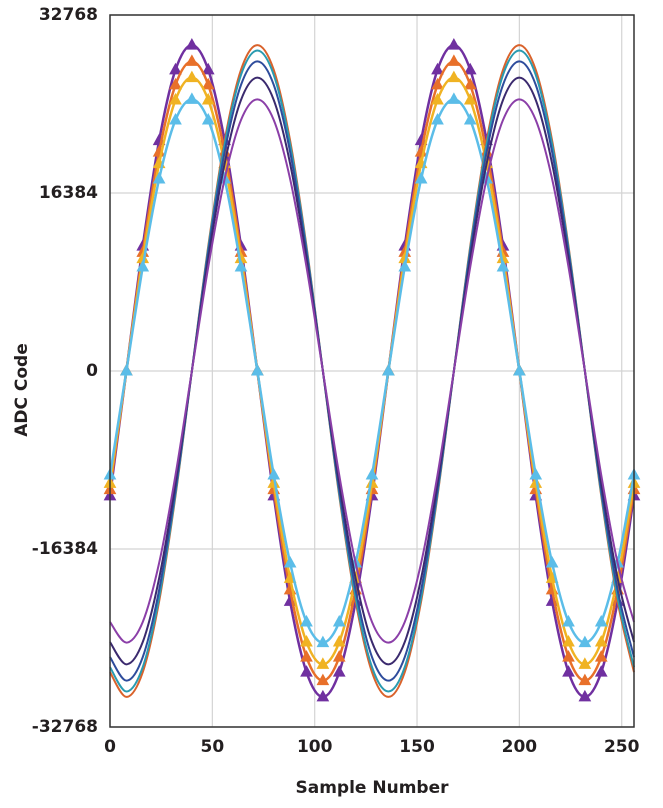  What do you see at coordinates (92, 371) in the screenshot?
I see `y-tick-label: 0` at bounding box center [92, 371].